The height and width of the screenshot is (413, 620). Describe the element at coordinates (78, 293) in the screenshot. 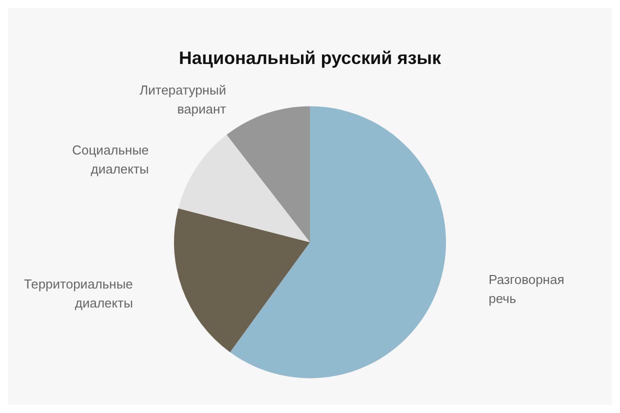

I see `slice-label: Территориальные диалекты` at that location.